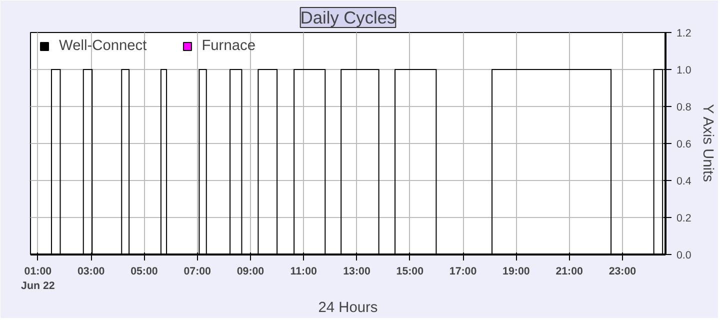 The image size is (720, 320). What do you see at coordinates (103, 46) in the screenshot?
I see `legend-label: Well-Connect` at bounding box center [103, 46].